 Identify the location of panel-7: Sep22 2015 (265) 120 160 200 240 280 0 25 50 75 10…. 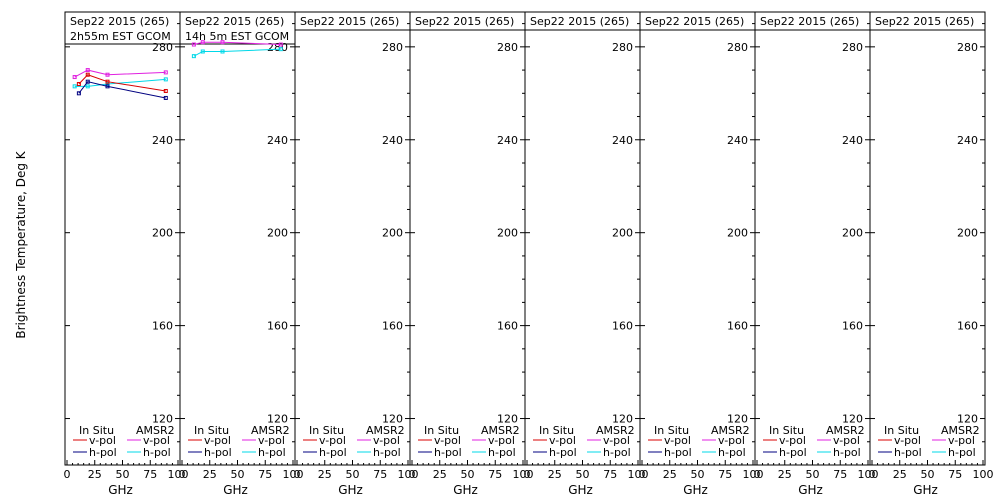
(816, 254).